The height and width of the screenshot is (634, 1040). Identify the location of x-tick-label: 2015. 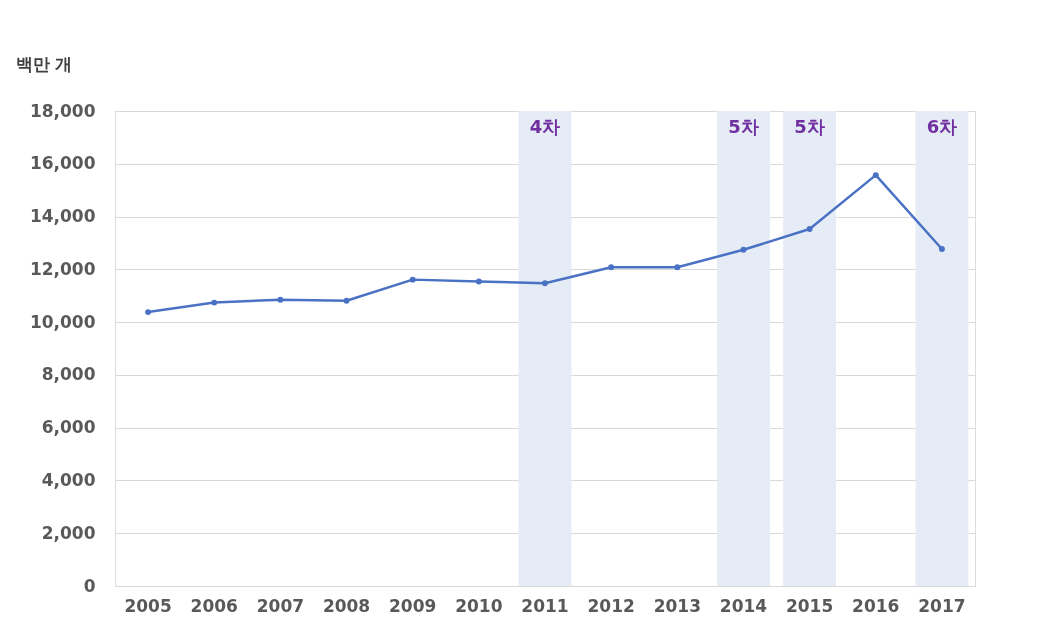
(809, 605).